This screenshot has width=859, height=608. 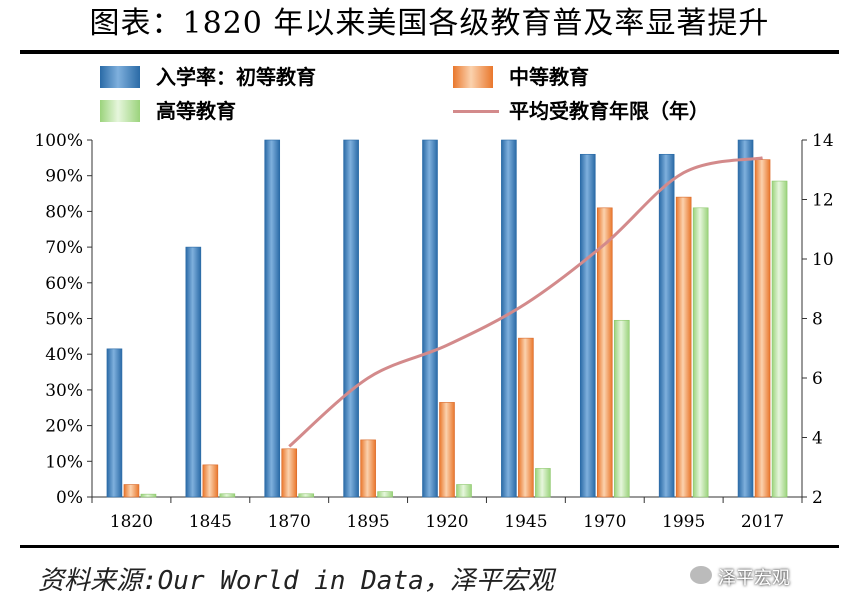 I want to click on source-note: 资料来源:Our World in Data，泽平宏观, so click(x=296, y=581).